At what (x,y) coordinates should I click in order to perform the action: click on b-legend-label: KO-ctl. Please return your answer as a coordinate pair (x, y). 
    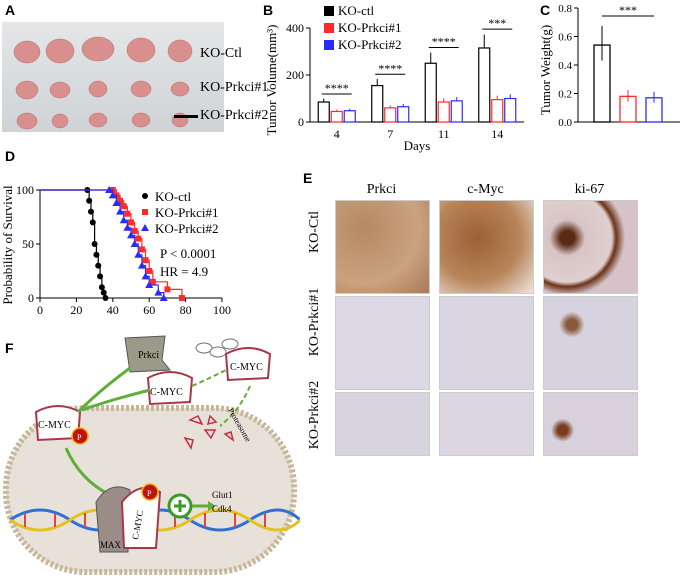
    Looking at the image, I should click on (356, 10).